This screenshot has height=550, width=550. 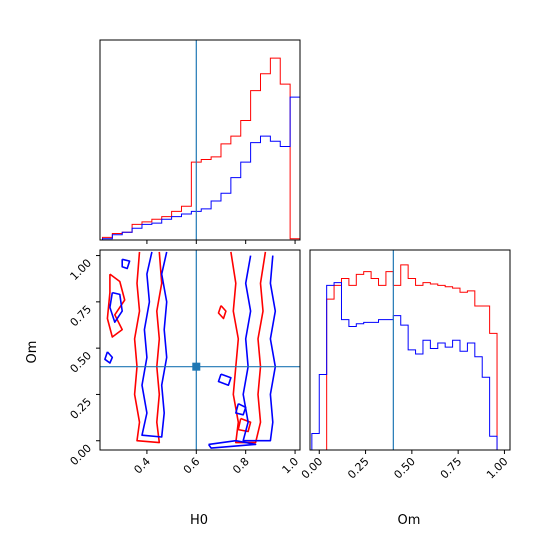 What do you see at coordinates (358, 468) in the screenshot?
I see `om-xtick-label-1: 0.25` at bounding box center [358, 468].